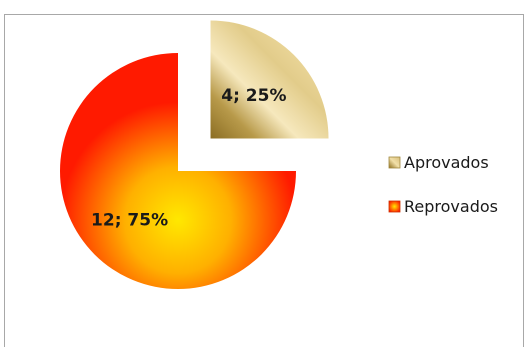 The height and width of the screenshot is (347, 530). I want to click on legend-swatch-reprovados, so click(394, 206).